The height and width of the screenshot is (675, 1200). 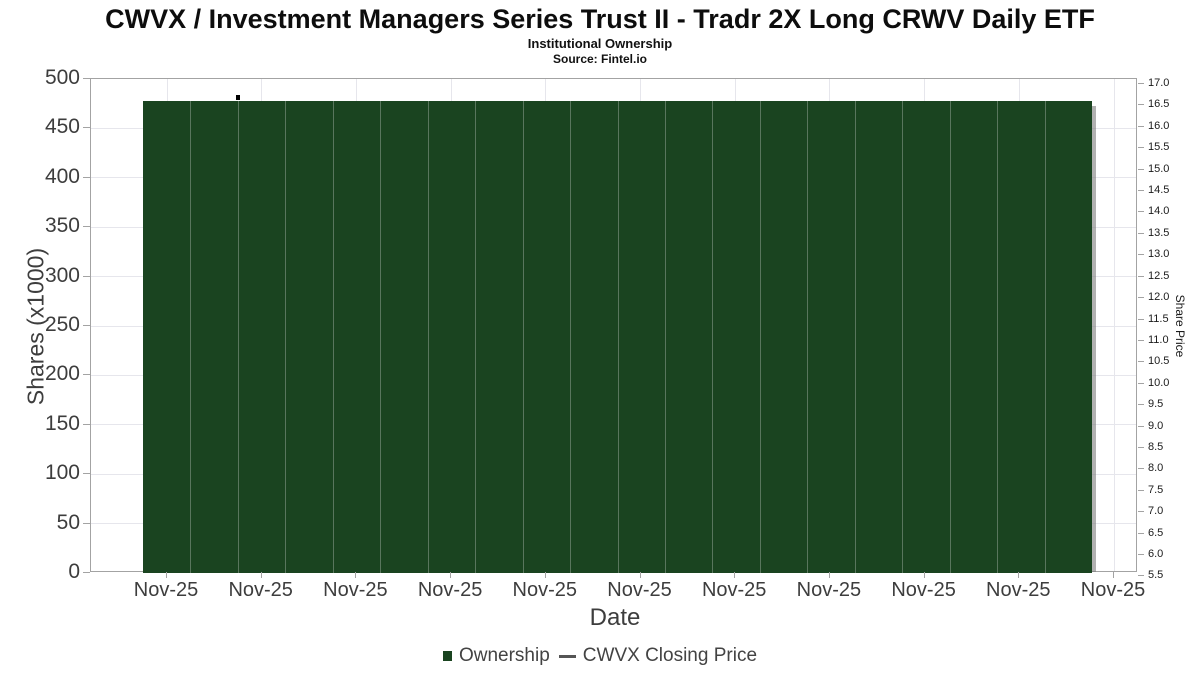 What do you see at coordinates (62, 226) in the screenshot?
I see `left-axis-tick-label: 350` at bounding box center [62, 226].